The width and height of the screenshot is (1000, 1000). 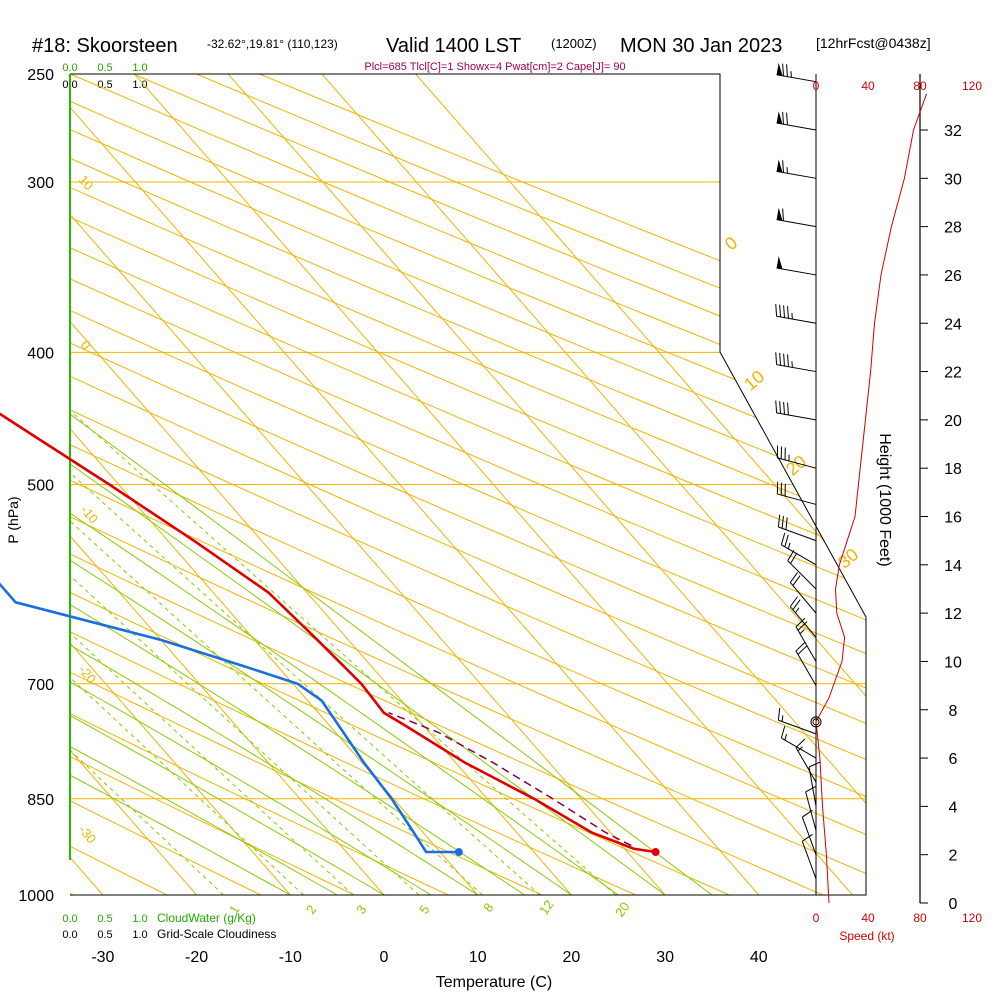 What do you see at coordinates (40, 75) in the screenshot?
I see `pressure-tick-label: 250` at bounding box center [40, 75].